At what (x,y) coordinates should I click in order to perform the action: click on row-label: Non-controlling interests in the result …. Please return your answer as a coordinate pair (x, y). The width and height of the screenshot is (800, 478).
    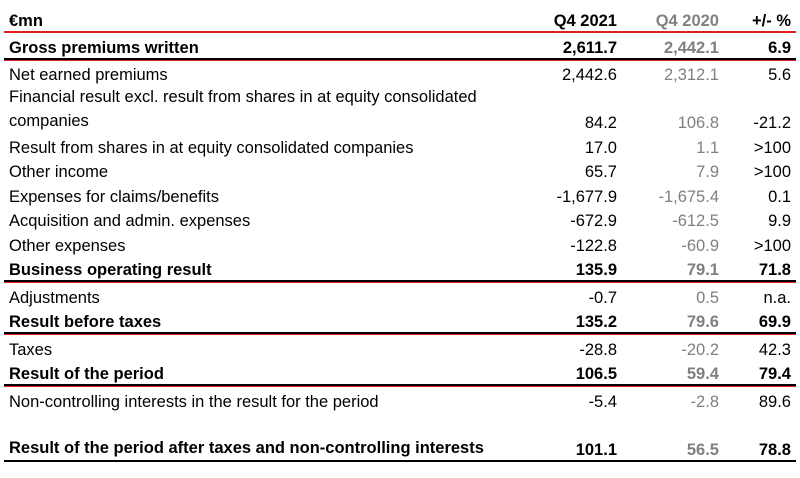
    Looking at the image, I should click on (256, 399).